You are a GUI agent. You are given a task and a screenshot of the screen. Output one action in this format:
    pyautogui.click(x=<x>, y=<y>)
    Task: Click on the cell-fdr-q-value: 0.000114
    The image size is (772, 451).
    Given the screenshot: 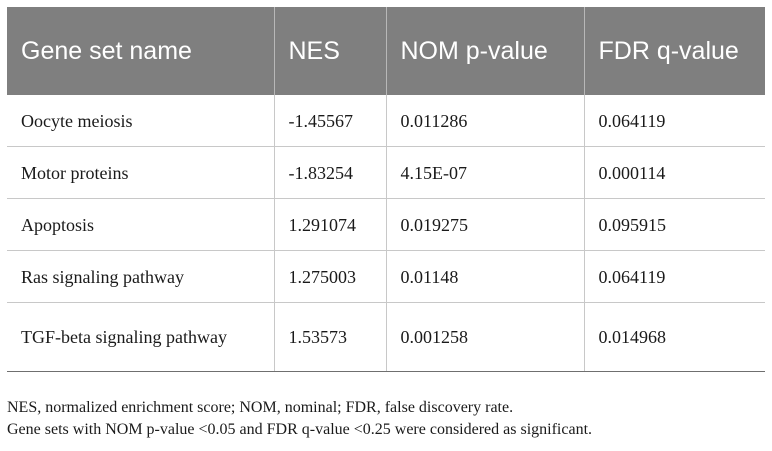 What is the action you would take?
    pyautogui.click(x=674, y=172)
    